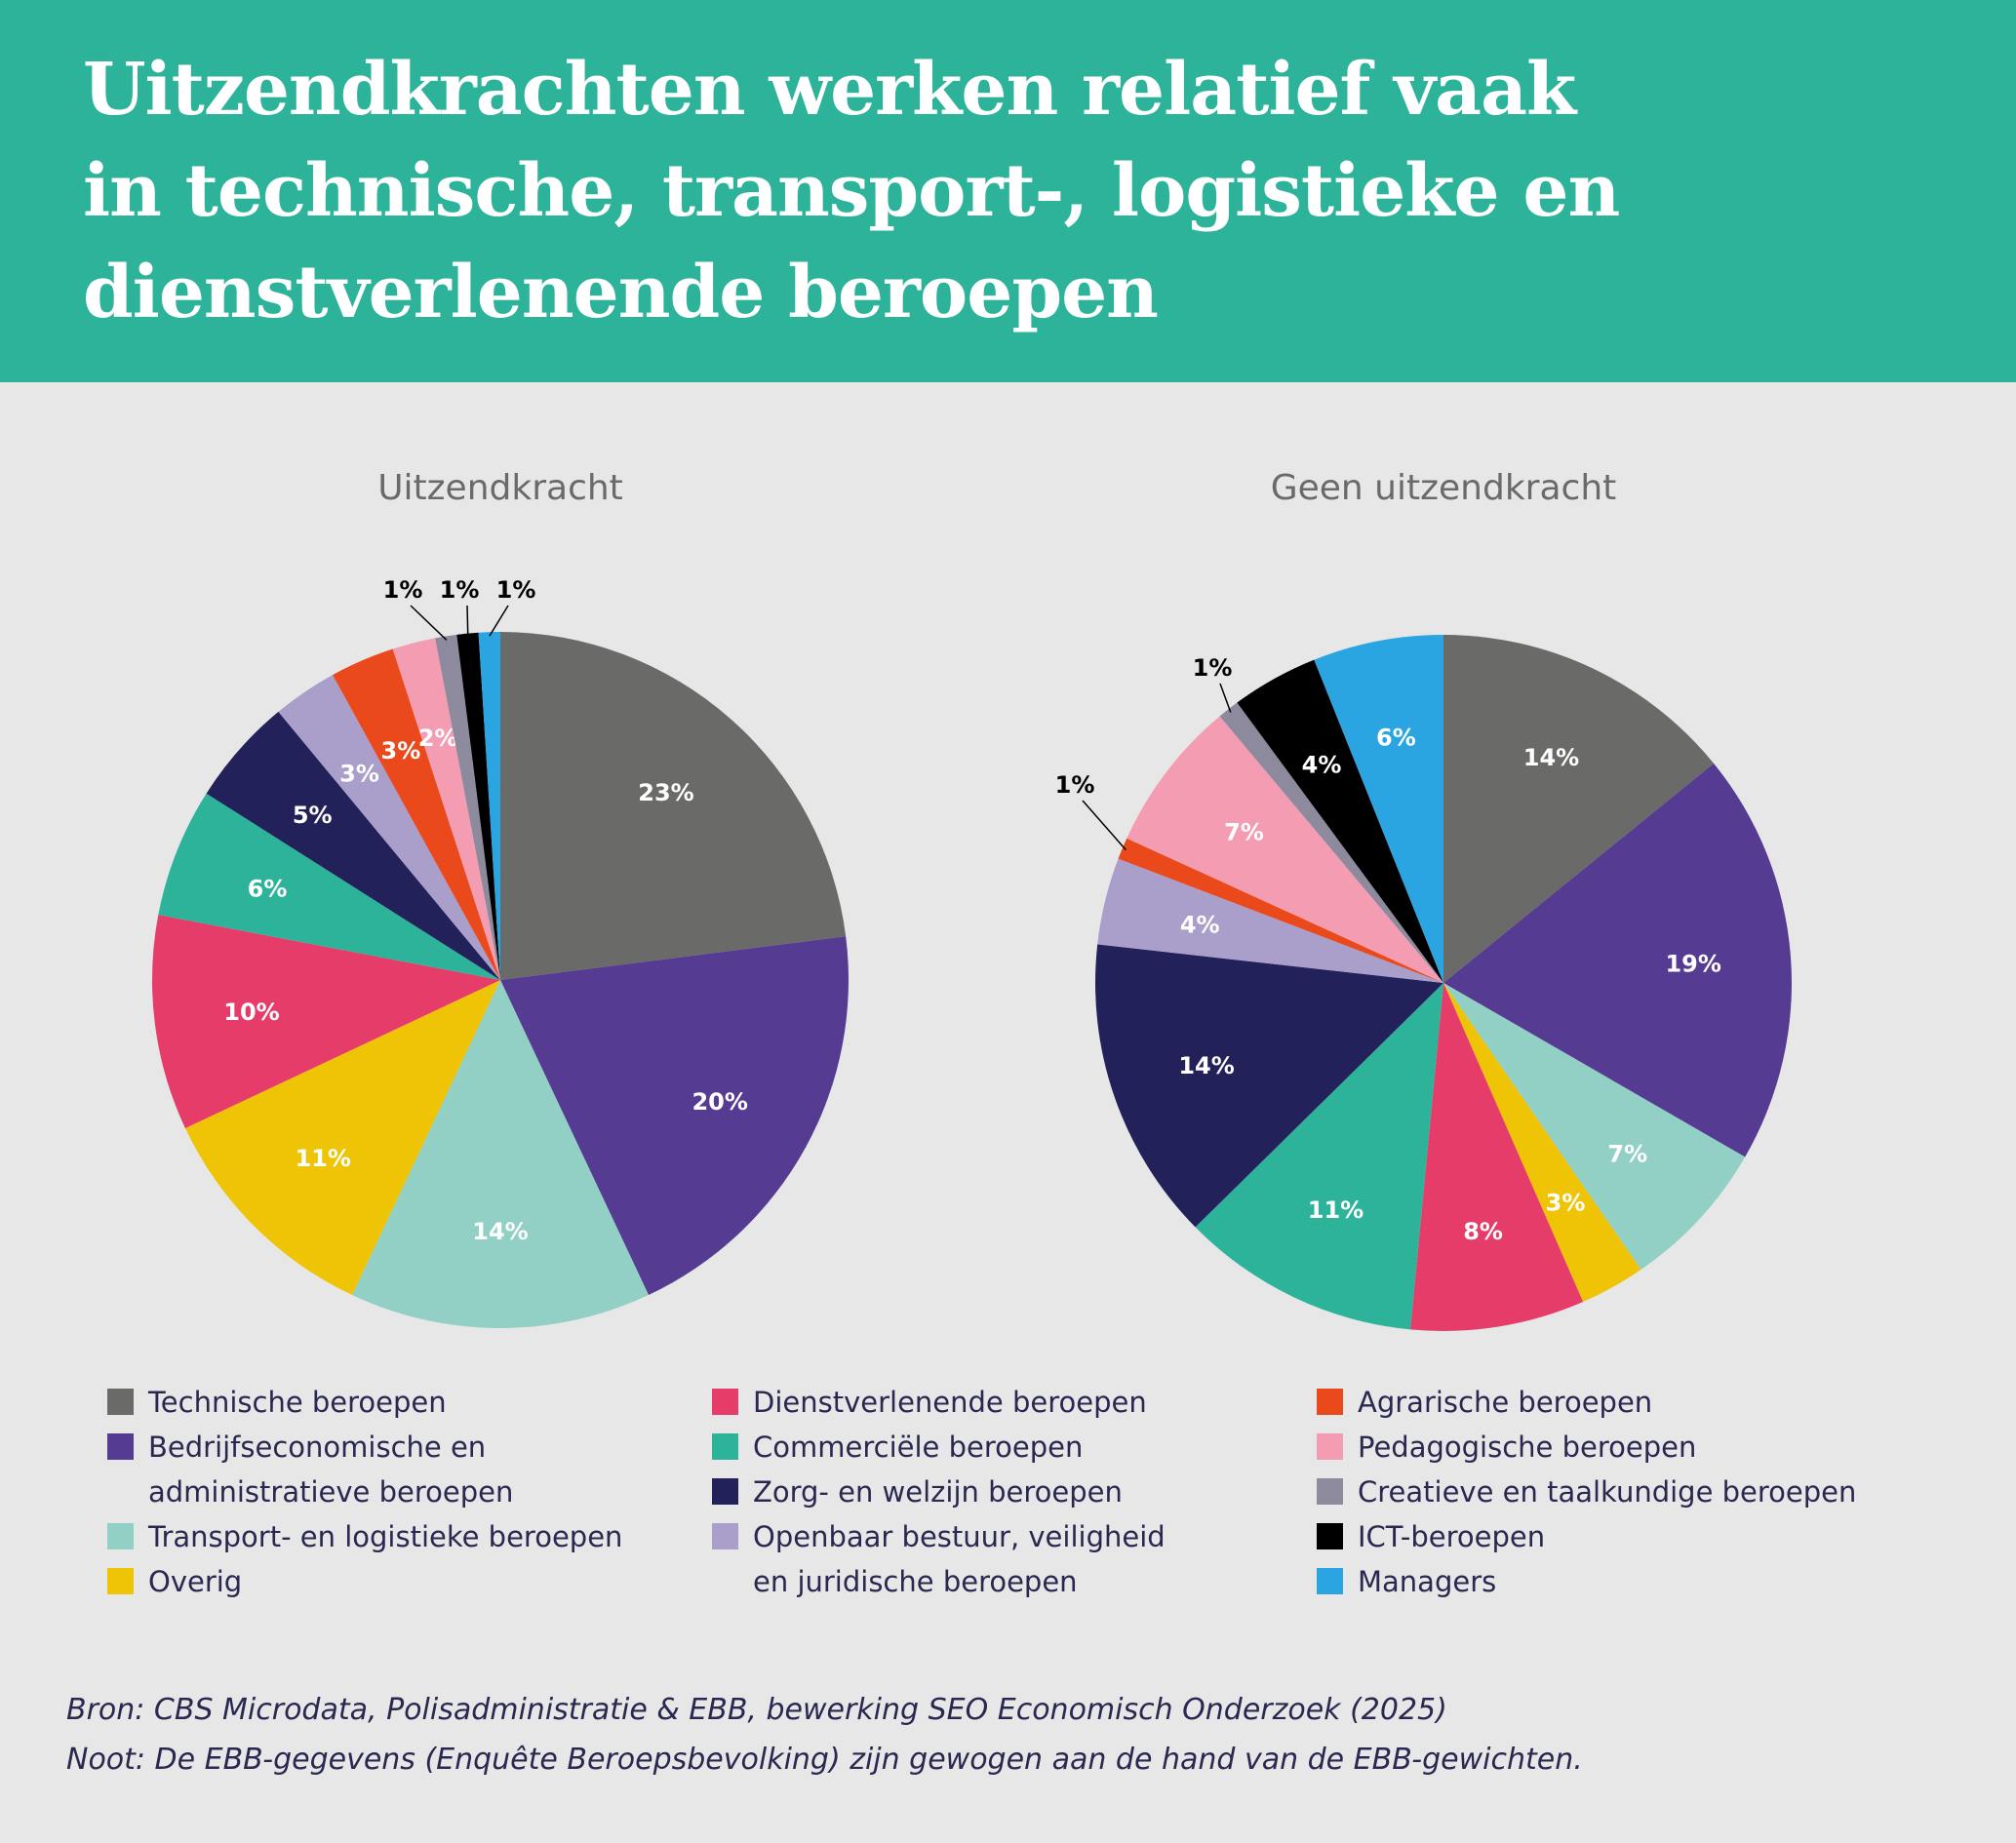 The height and width of the screenshot is (1843, 2016). What do you see at coordinates (1336, 1210) in the screenshot?
I see `slice-label: 11%` at bounding box center [1336, 1210].